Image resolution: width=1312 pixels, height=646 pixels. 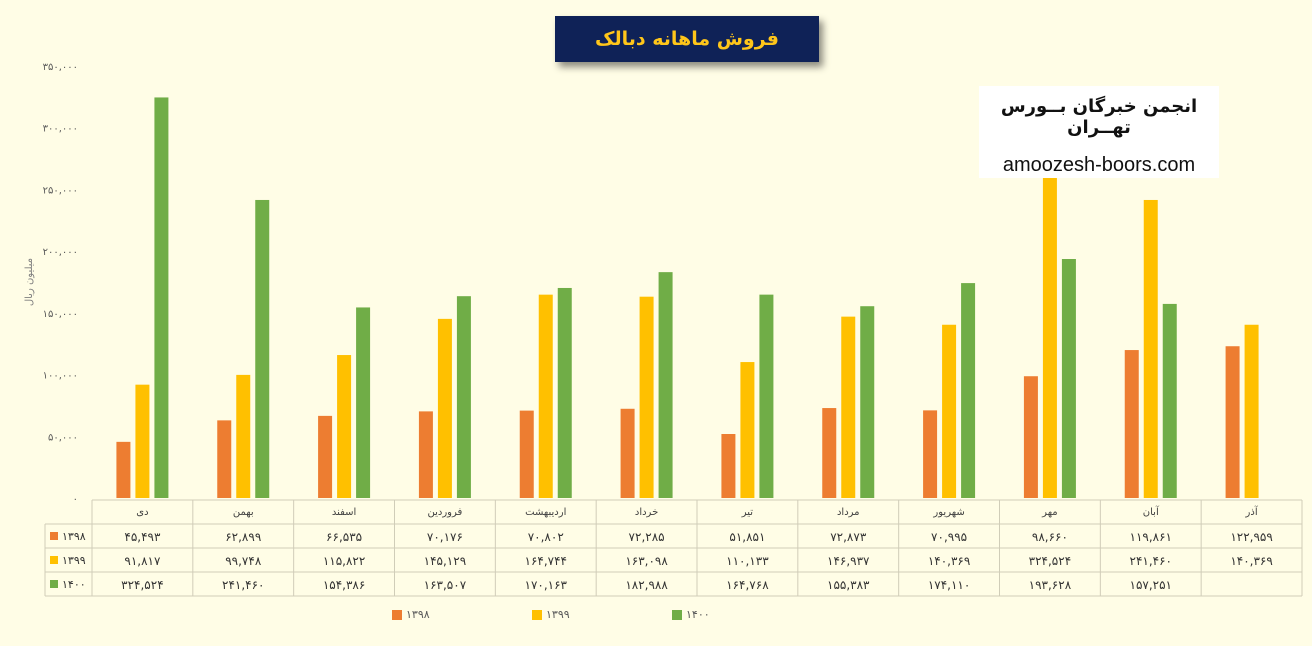 I want to click on data-label: ۷۲,۸۷۳, so click(x=848, y=537).